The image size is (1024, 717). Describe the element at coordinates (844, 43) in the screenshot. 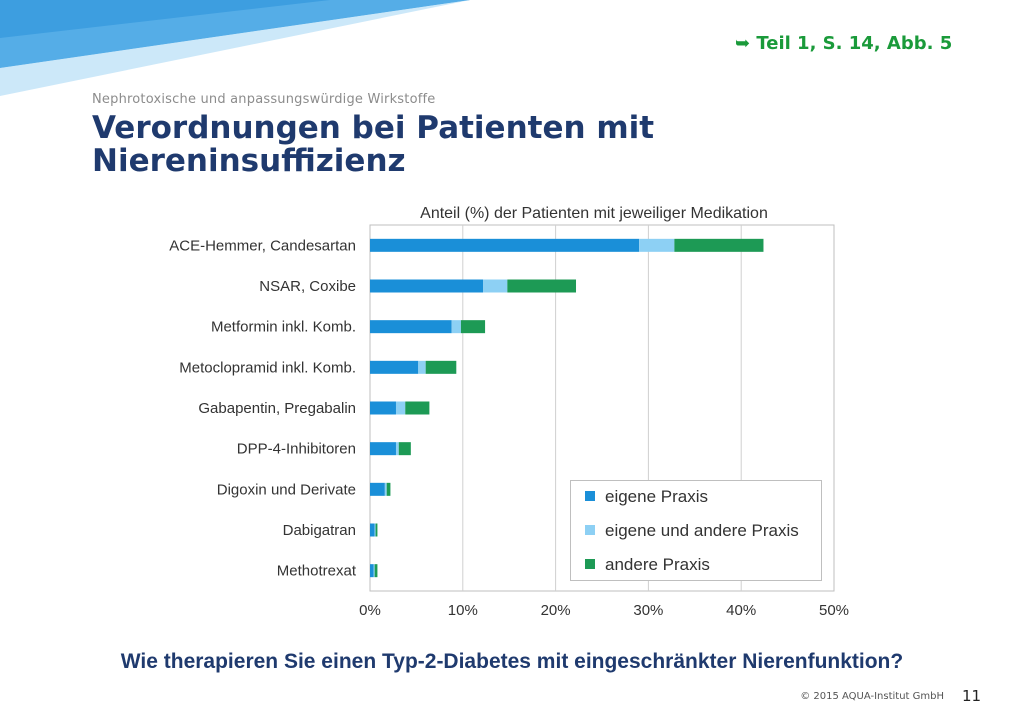

I see `reference-link: ➥ Teil 1, S. 14, Abb. 5` at that location.